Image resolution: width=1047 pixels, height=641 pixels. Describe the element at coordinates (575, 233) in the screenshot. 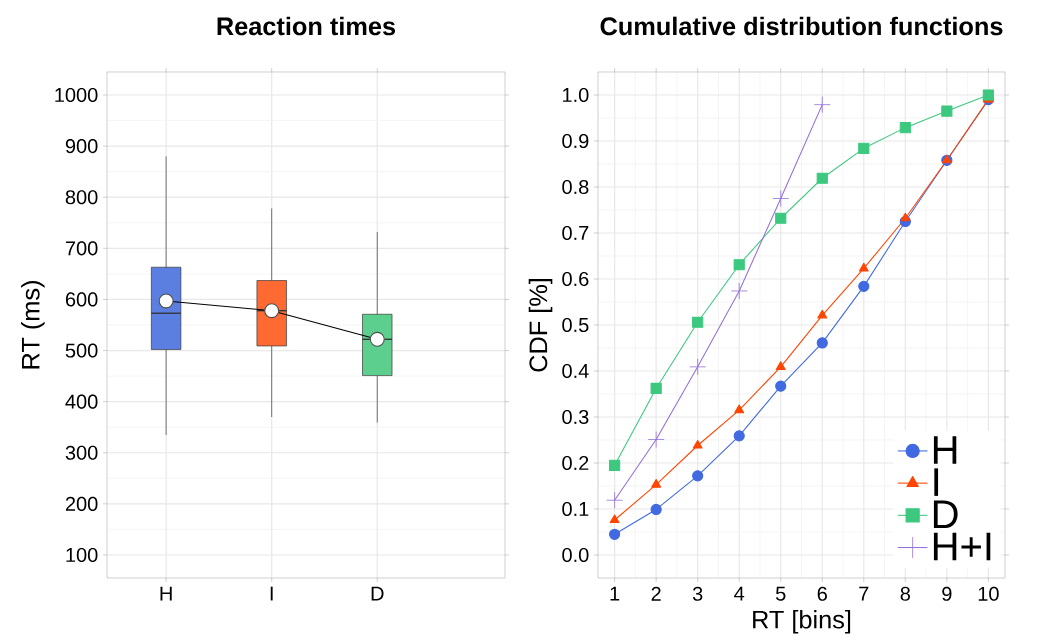

I see `y-tick-label: 0.7` at that location.